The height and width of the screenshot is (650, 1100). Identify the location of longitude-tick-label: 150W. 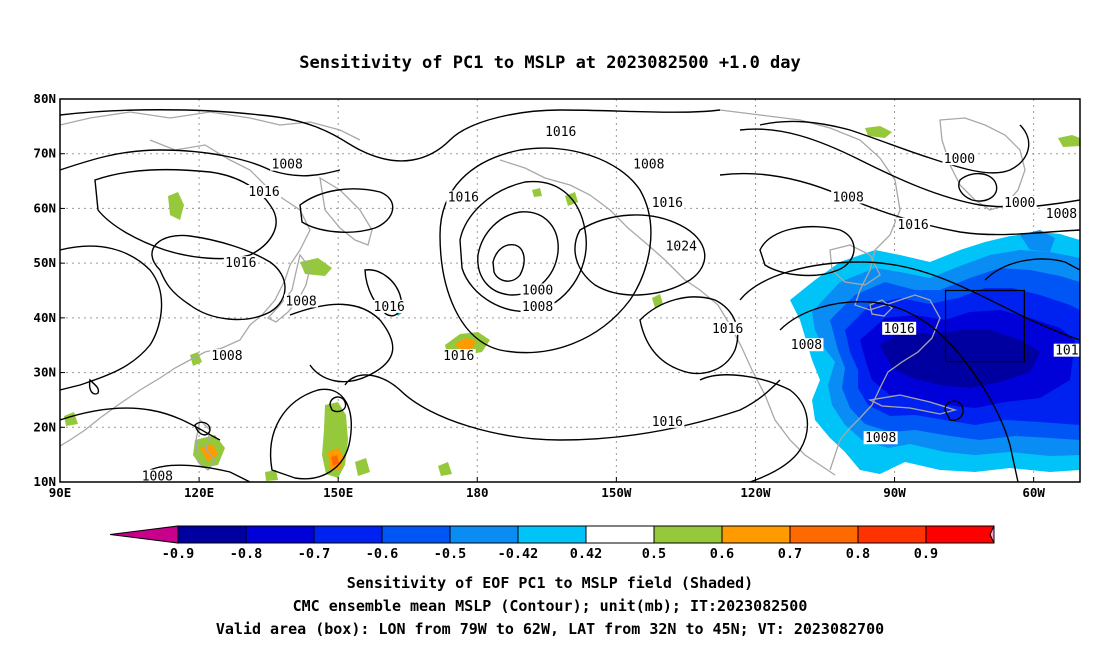
(616, 492).